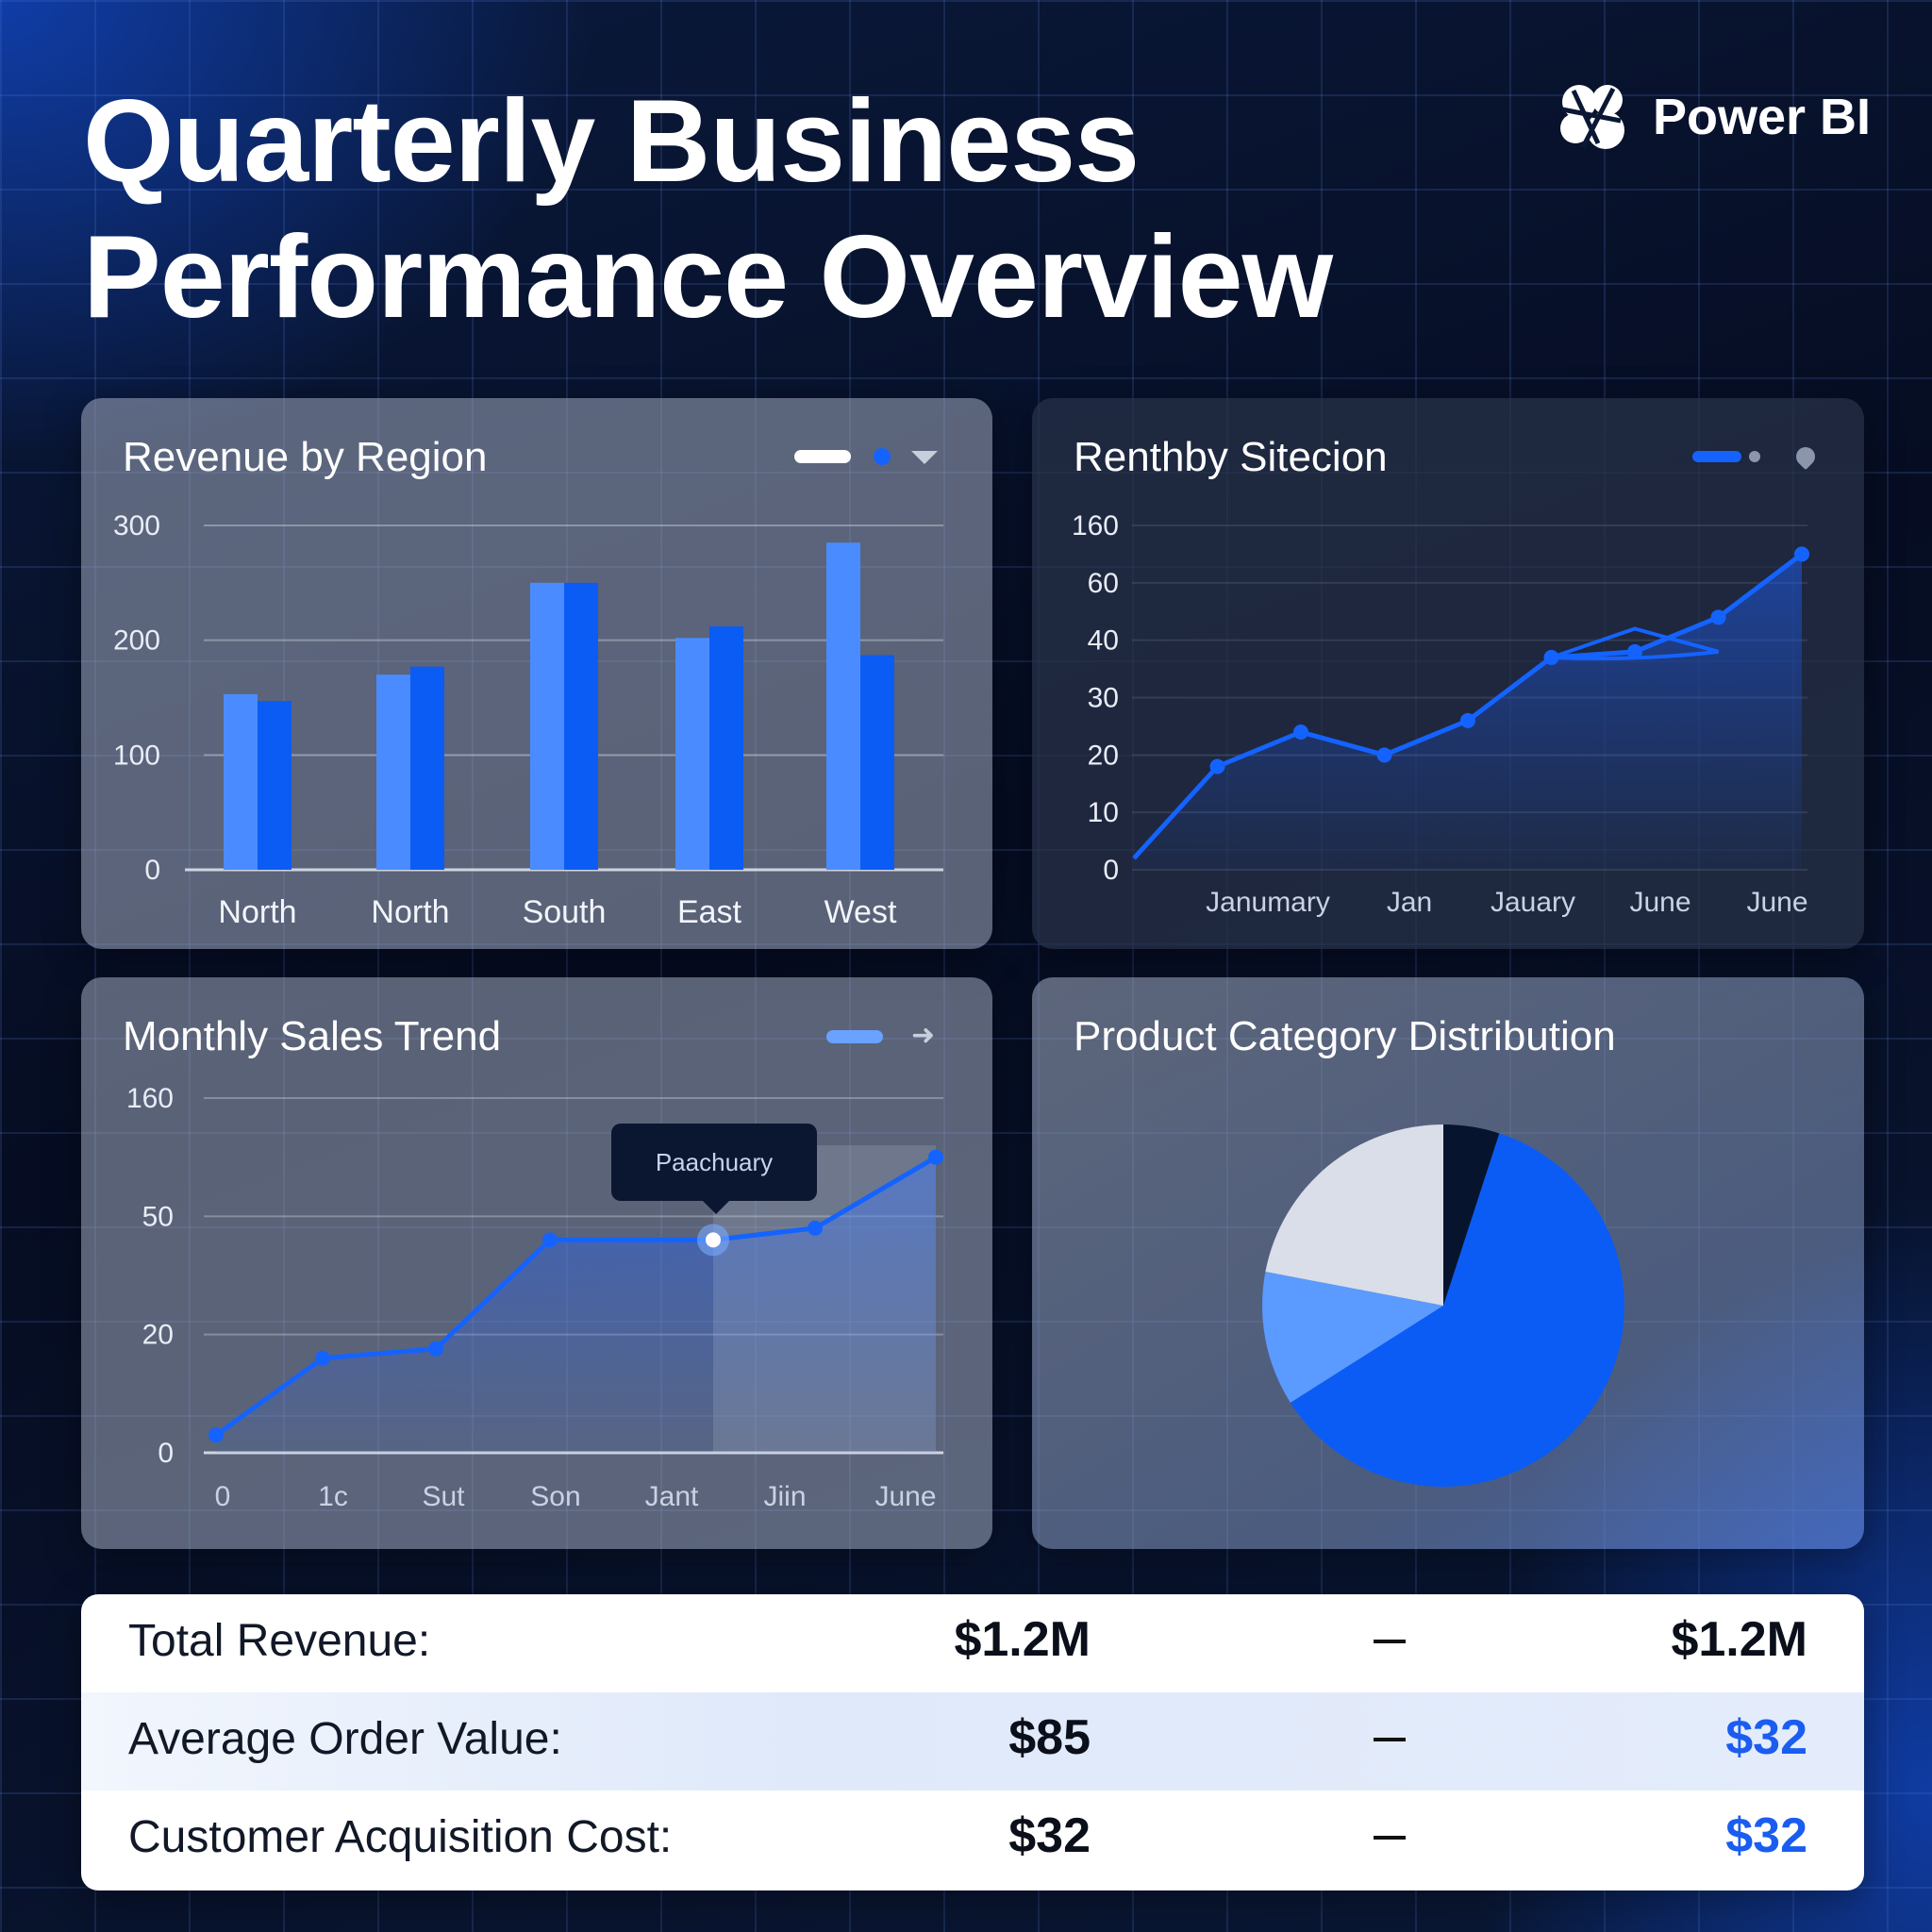 The image size is (1932, 1932). What do you see at coordinates (312, 1036) in the screenshot?
I see `monthly-sales-trend-title: Monthly Sales Trend` at bounding box center [312, 1036].